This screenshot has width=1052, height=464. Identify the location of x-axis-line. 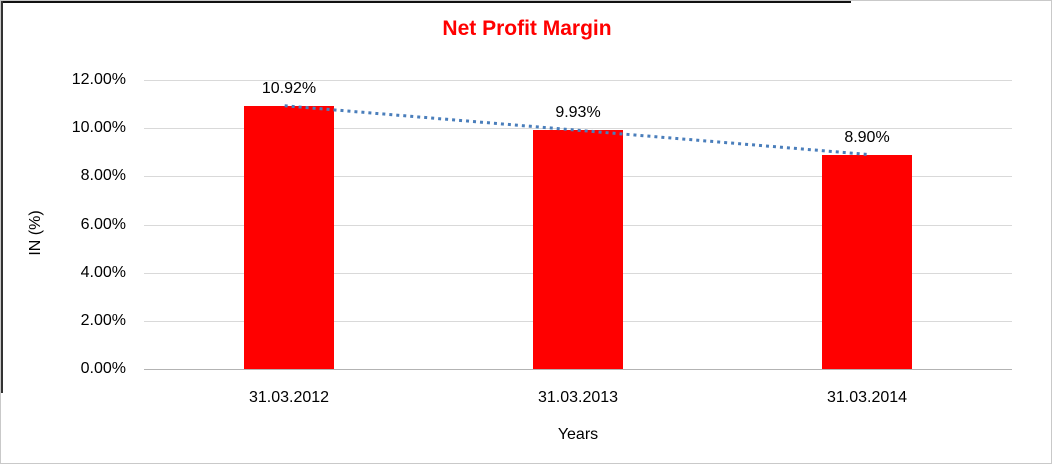
(578, 369).